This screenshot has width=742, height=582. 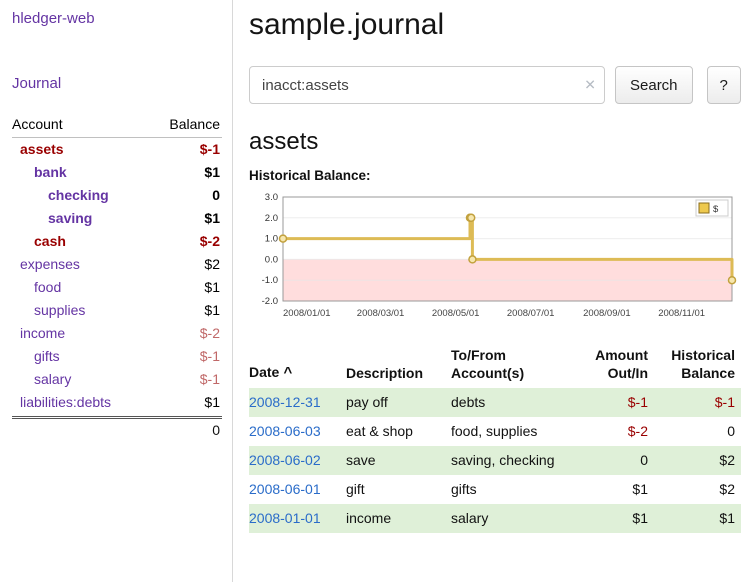 I want to click on account-heading: assets, so click(x=284, y=141).